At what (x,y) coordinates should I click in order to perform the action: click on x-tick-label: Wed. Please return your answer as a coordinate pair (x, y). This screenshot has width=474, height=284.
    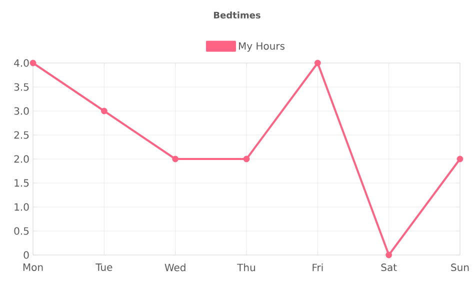
    Looking at the image, I should click on (175, 268).